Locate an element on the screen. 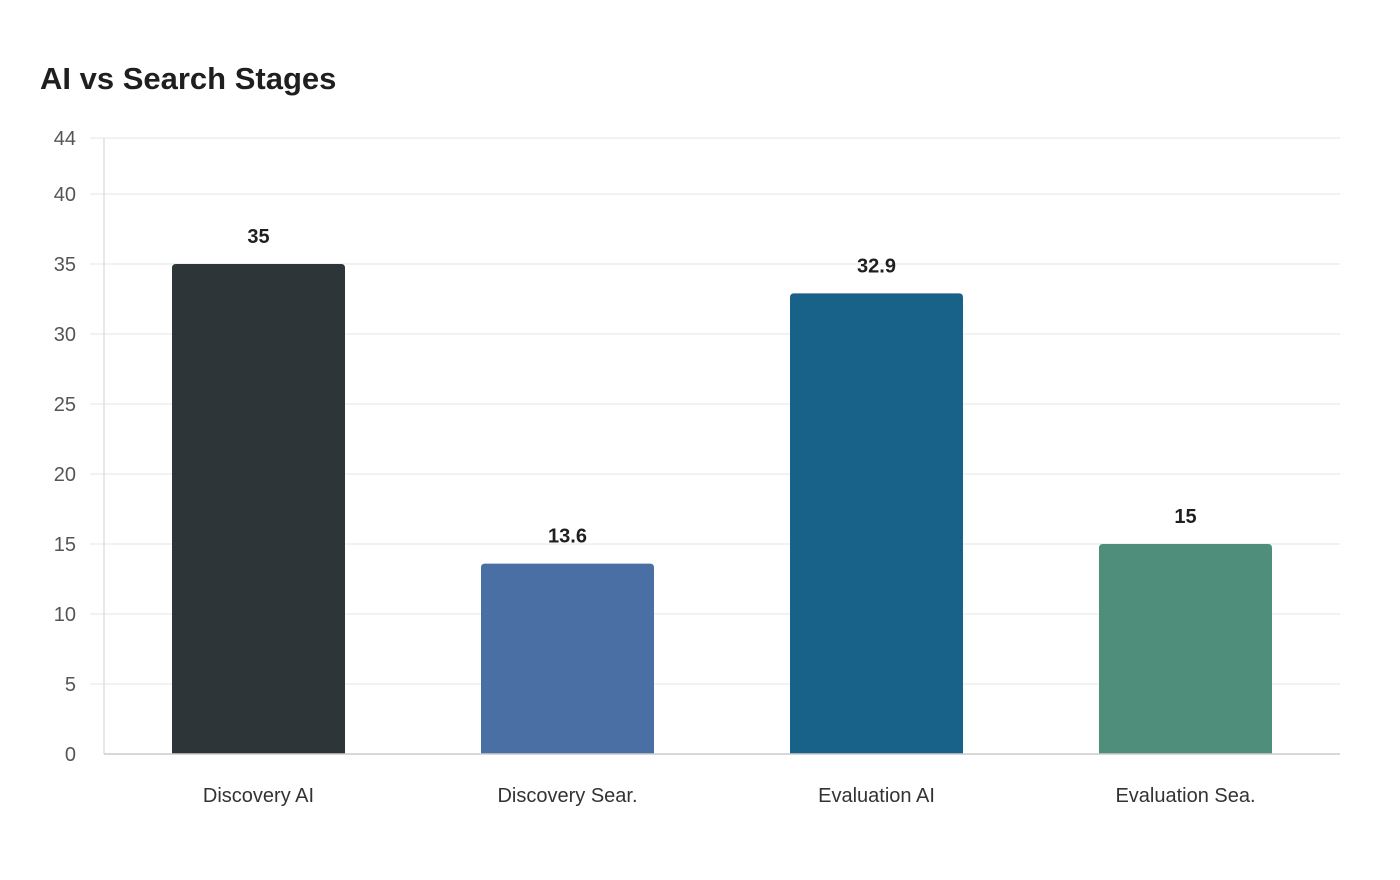 The image size is (1400, 880). y-tick-label: 5 is located at coordinates (70, 685).